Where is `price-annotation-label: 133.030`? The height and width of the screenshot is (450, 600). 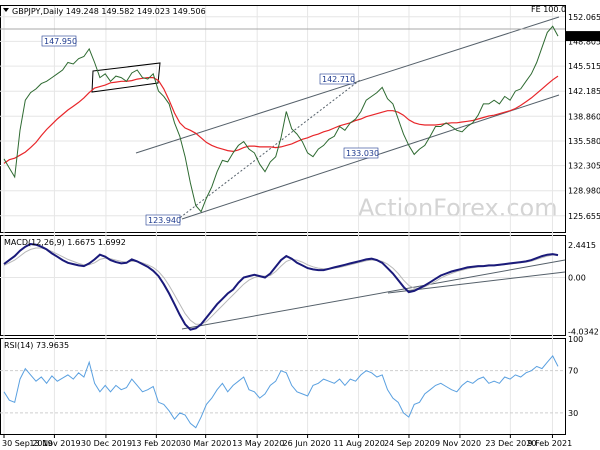
price-annotation-label: 133.030 is located at coordinates (362, 153).